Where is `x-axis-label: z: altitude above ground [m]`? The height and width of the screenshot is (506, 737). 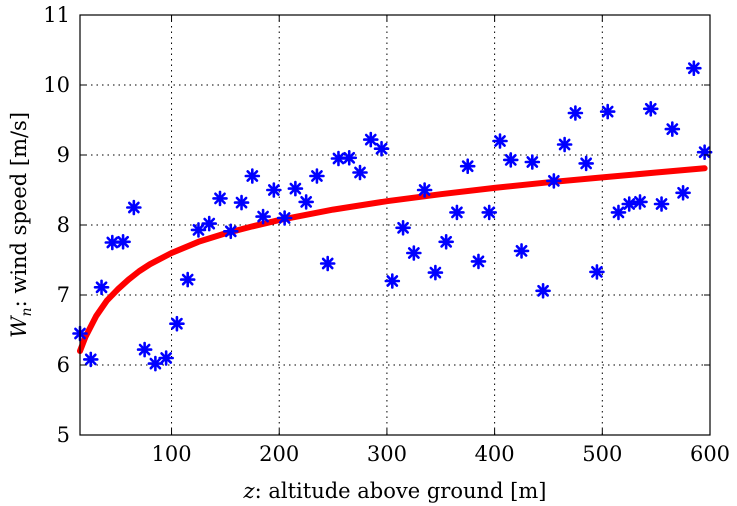
x-axis-label: z: altitude above ground [m] is located at coordinates (395, 491).